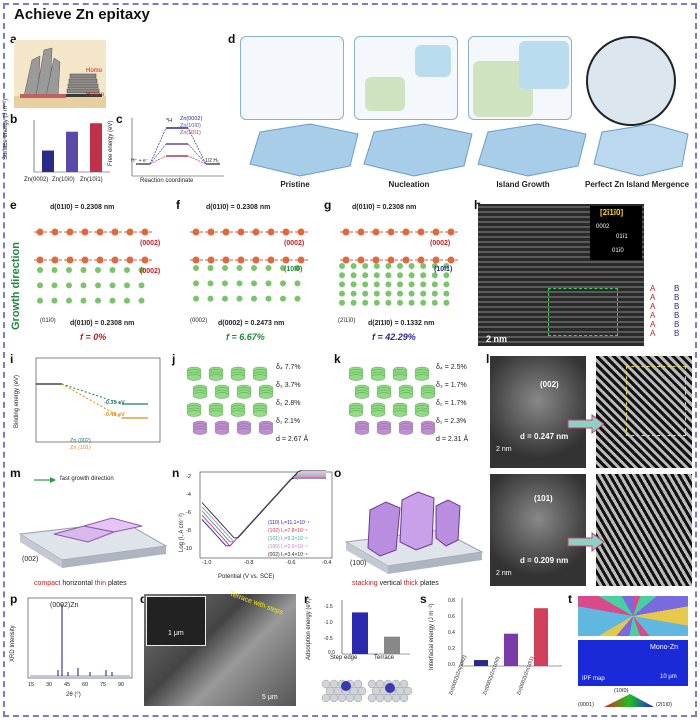  I want to click on t-ipf-label: IPF map, so click(593, 679).